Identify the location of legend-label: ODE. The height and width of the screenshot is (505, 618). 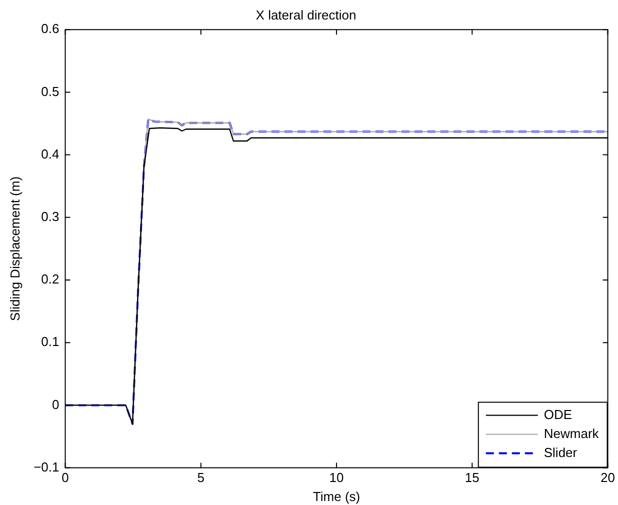
(558, 414).